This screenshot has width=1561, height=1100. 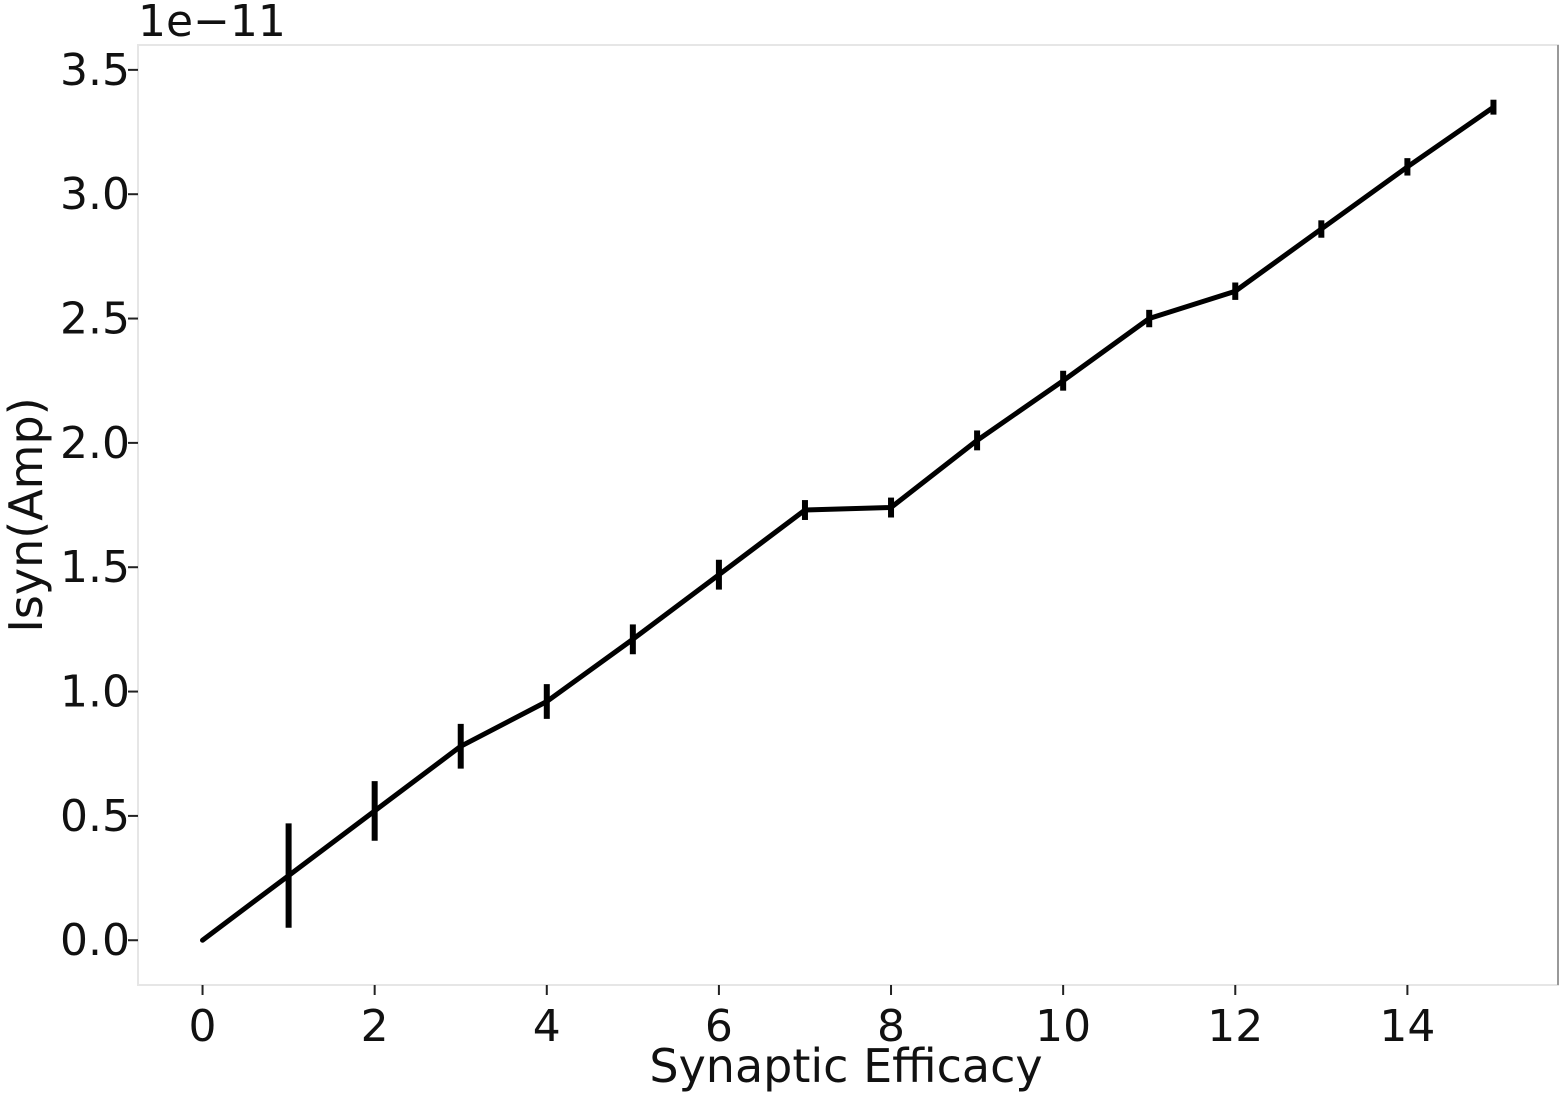 What do you see at coordinates (95, 194) in the screenshot?
I see `y-tick-label: 3.0` at bounding box center [95, 194].